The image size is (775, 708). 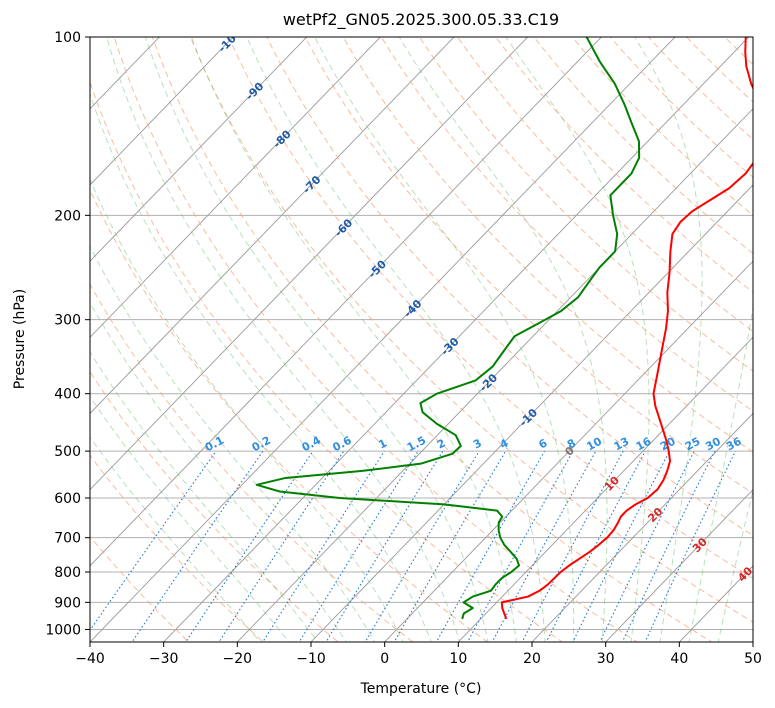 What do you see at coordinates (713, 444) in the screenshot?
I see `mixing-ratio-label: 30` at bounding box center [713, 444].